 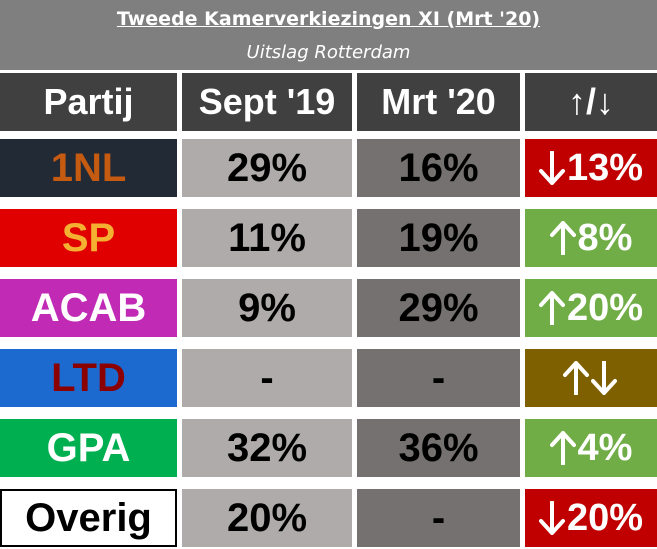 What do you see at coordinates (88, 308) in the screenshot?
I see `party-cell: ACAB` at bounding box center [88, 308].